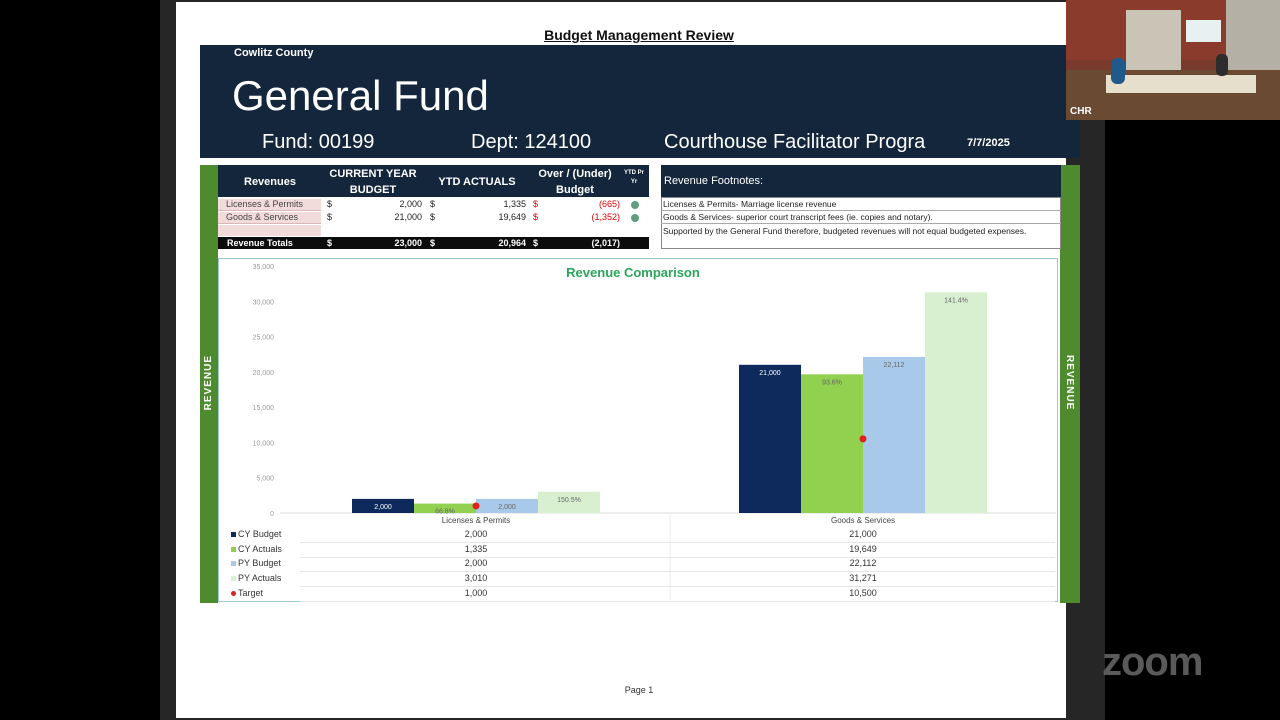 This screenshot has height=720, width=1280. I want to click on participant-video: CHR, so click(1173, 60).